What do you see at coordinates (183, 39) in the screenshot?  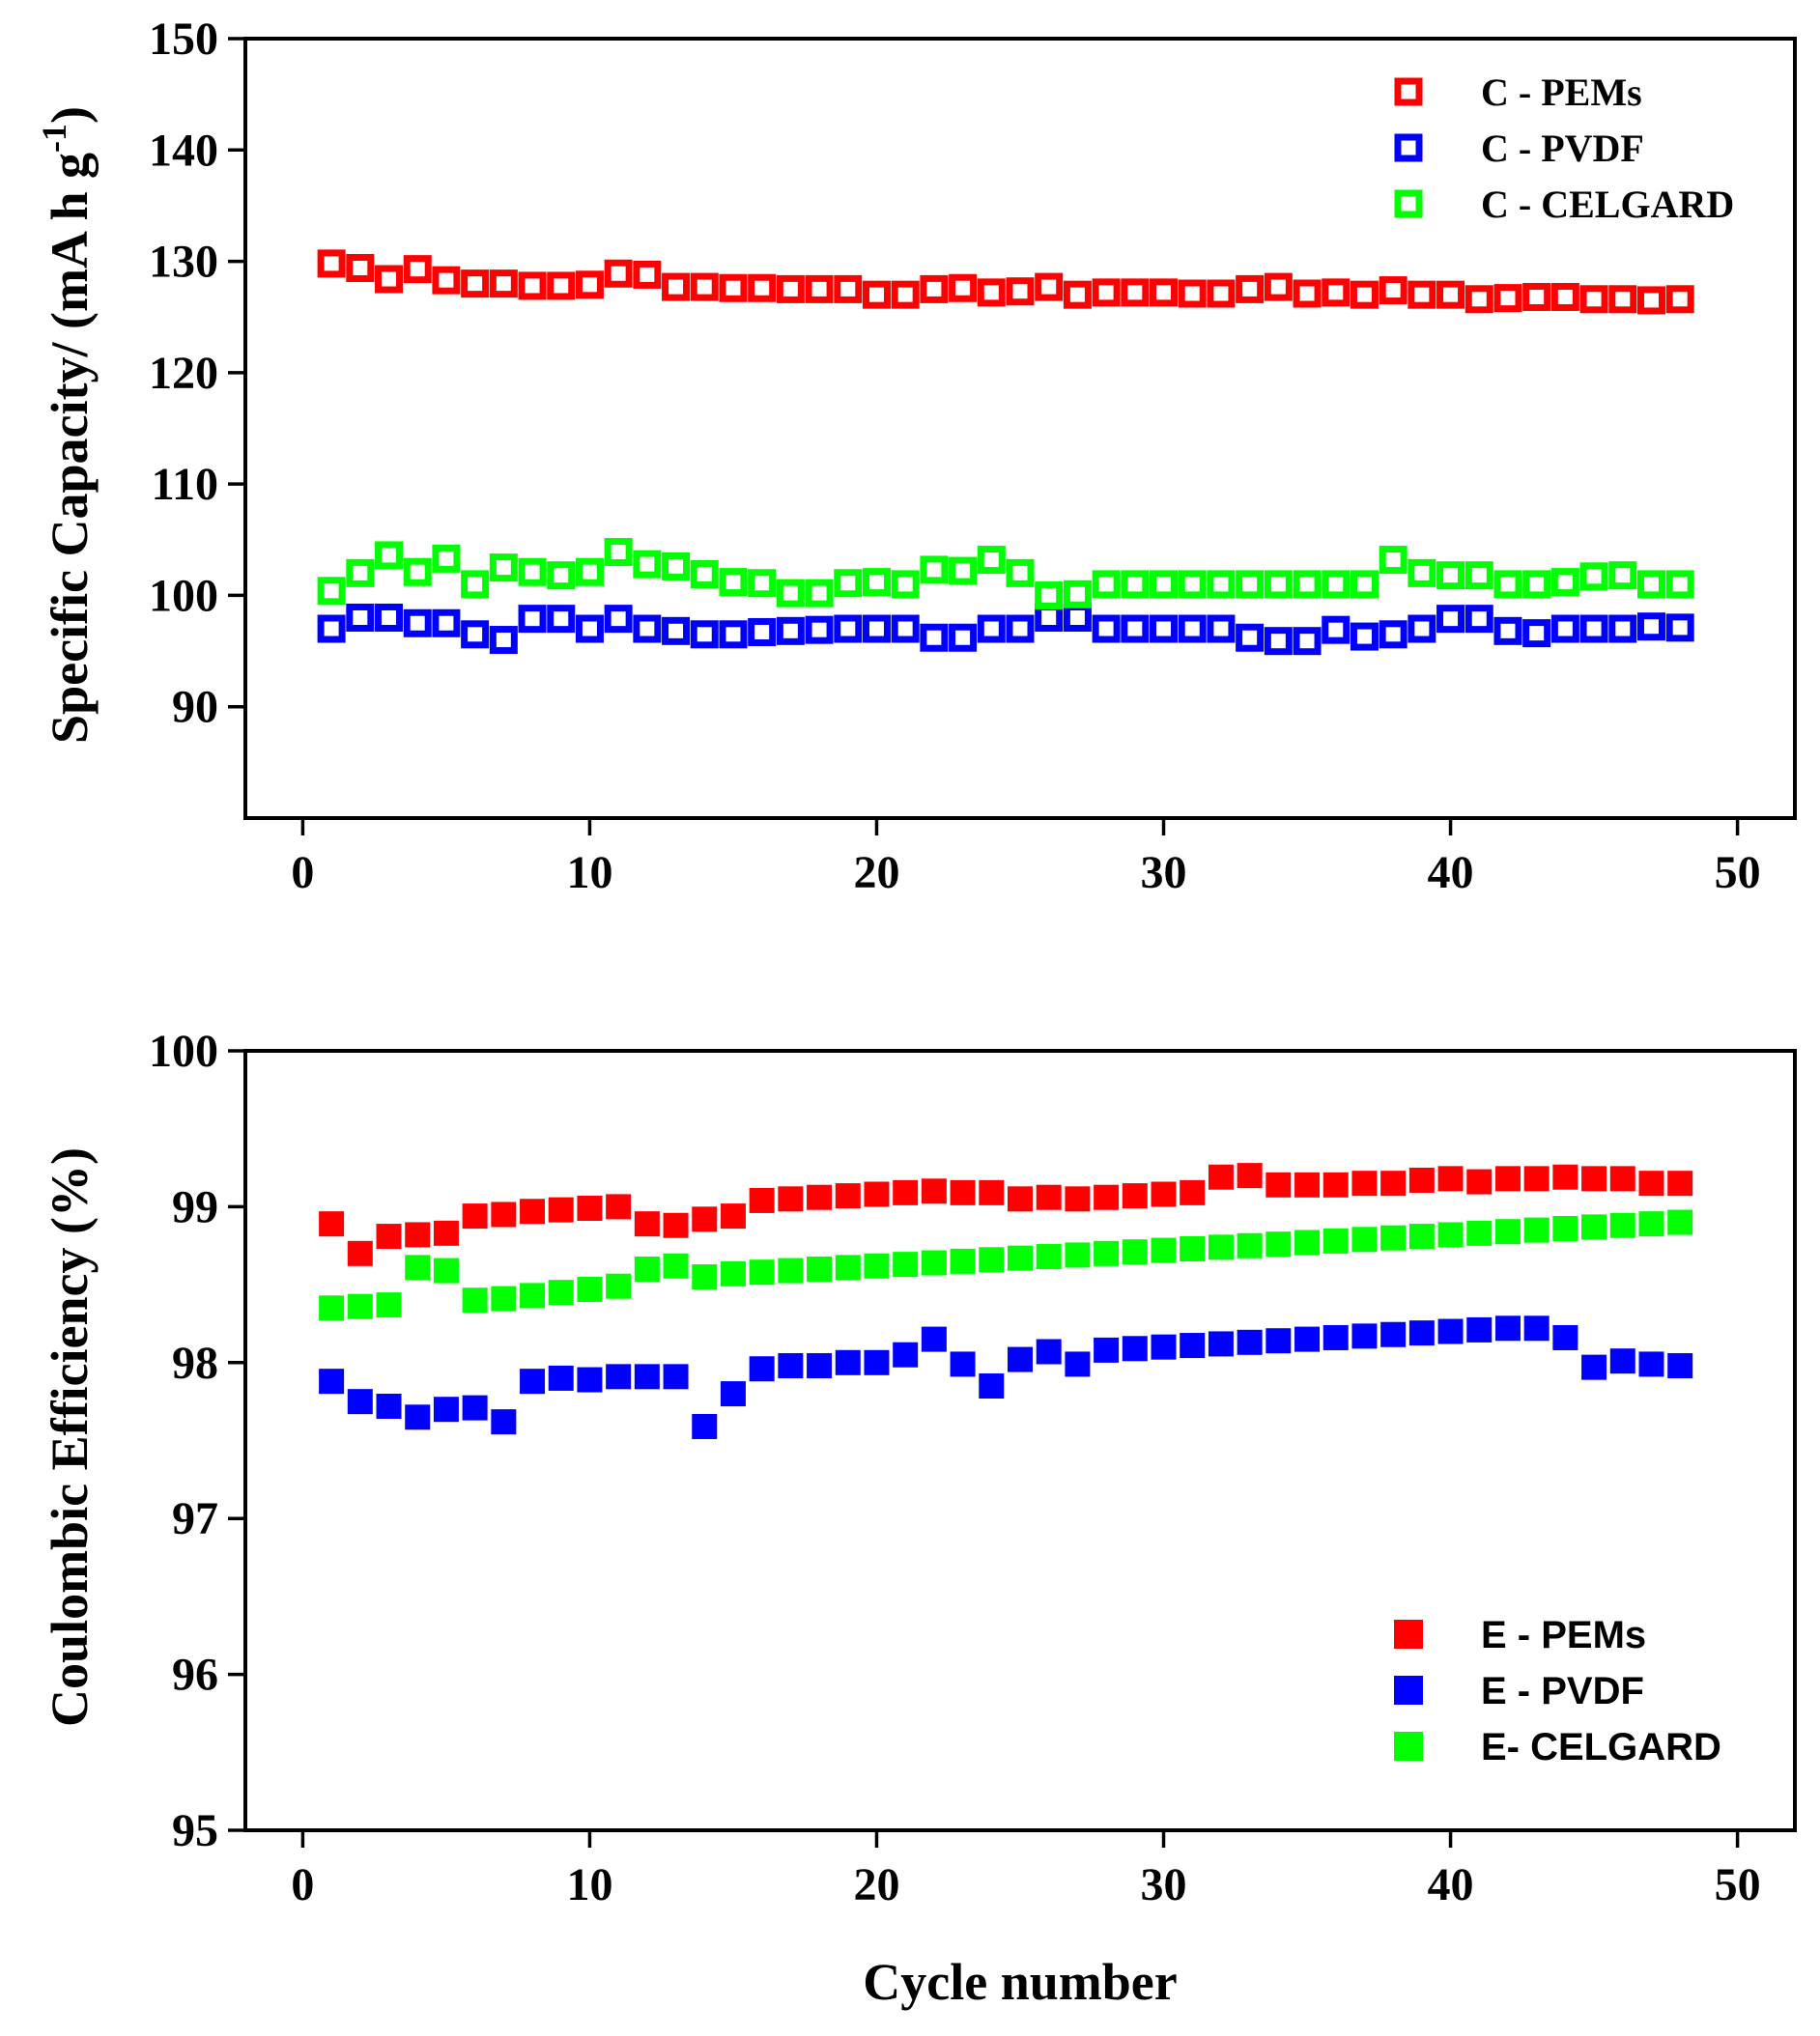 I see `capacity-y-tick-label: 150` at bounding box center [183, 39].